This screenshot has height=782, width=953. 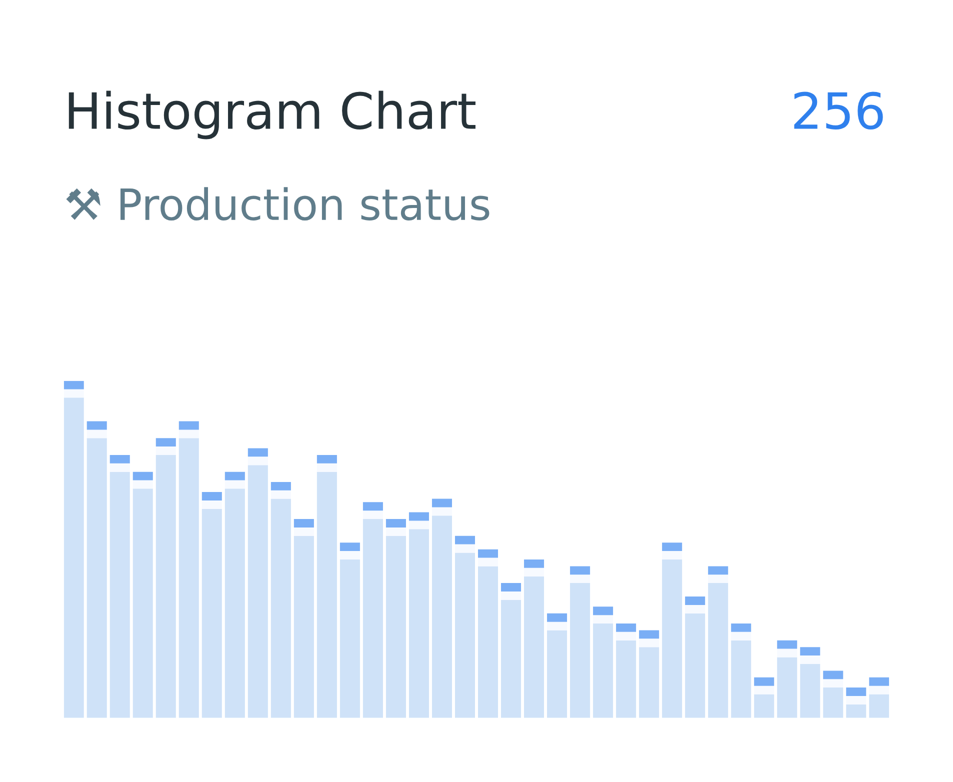 I want to click on chart-title: Histogram Chart, so click(x=272, y=115).